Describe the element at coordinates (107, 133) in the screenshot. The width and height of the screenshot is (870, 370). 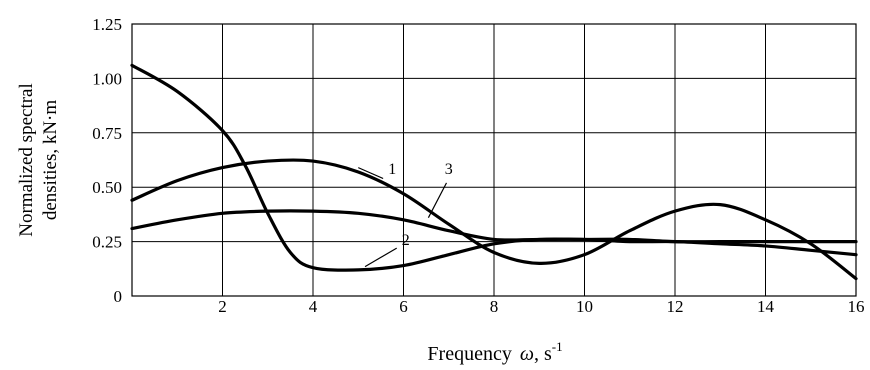
I see `y-tick-label: 0.75` at that location.